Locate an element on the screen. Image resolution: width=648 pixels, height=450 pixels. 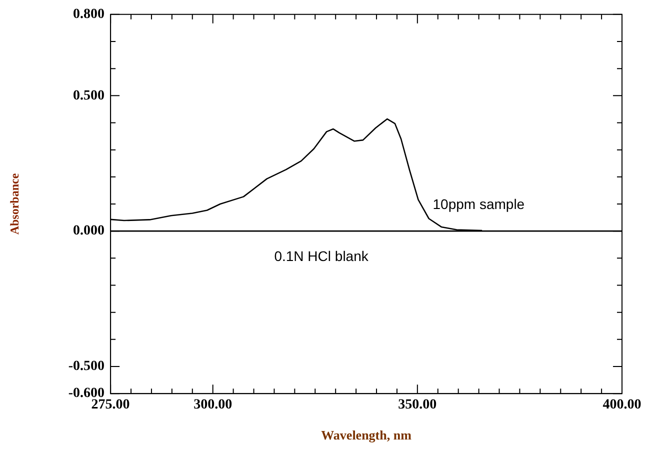
y-axis-title: Absorbance is located at coordinates (14, 203).